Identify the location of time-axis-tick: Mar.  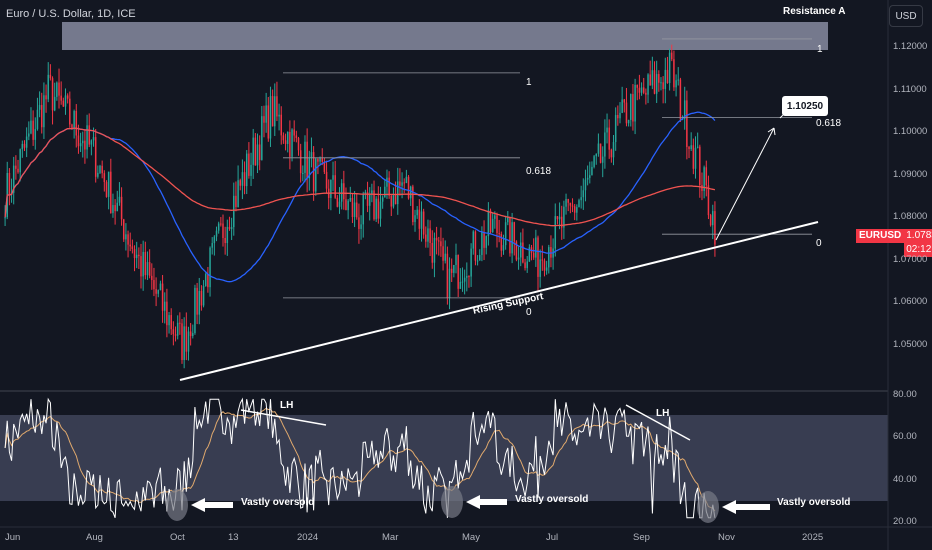
(390, 537).